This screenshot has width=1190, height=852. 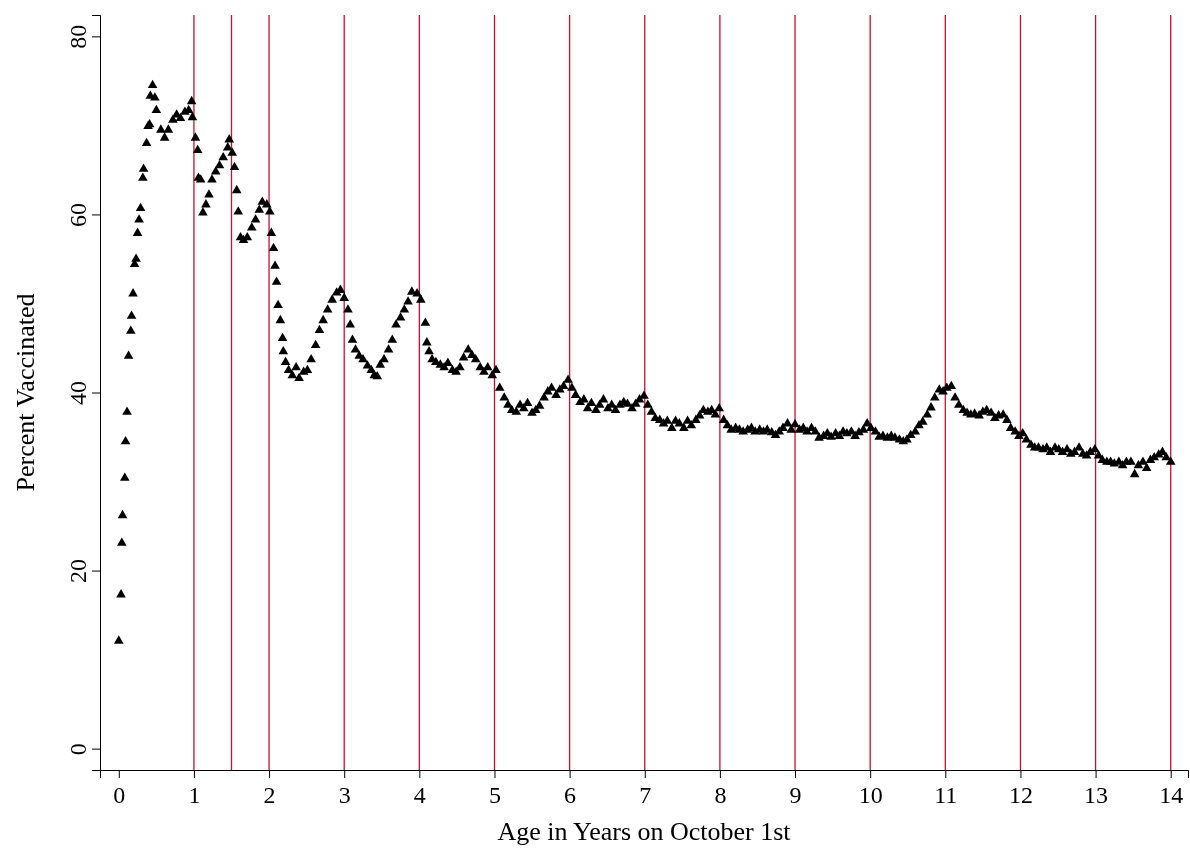 What do you see at coordinates (1171, 794) in the screenshot?
I see `x-tick-label: 14` at bounding box center [1171, 794].